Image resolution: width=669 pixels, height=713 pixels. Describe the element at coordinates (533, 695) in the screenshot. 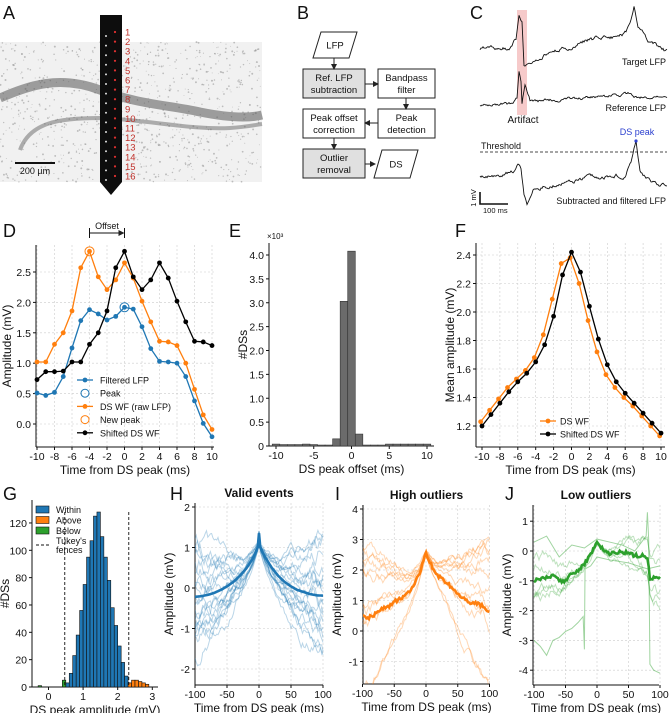

I see `x-tick-label: -100` at that location.